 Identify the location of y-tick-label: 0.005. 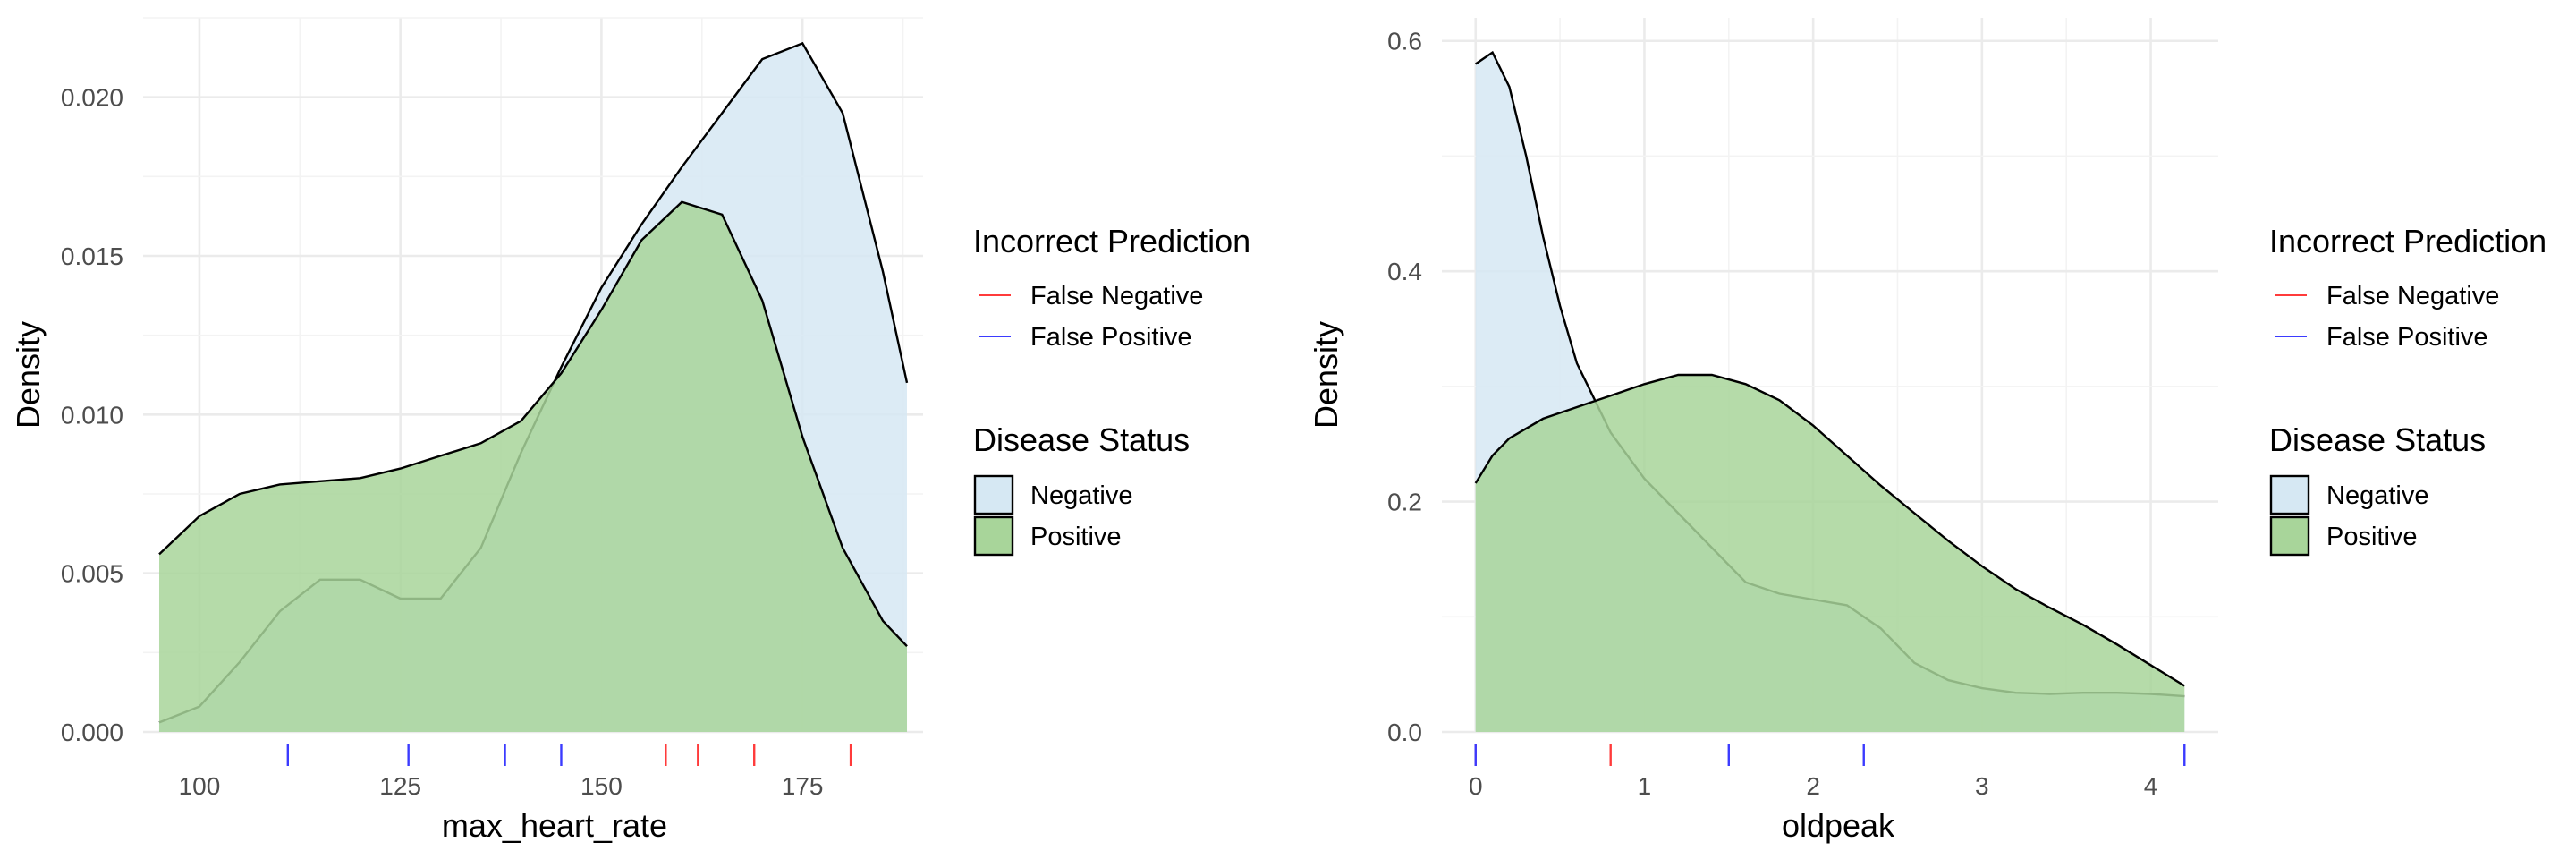
(92, 574).